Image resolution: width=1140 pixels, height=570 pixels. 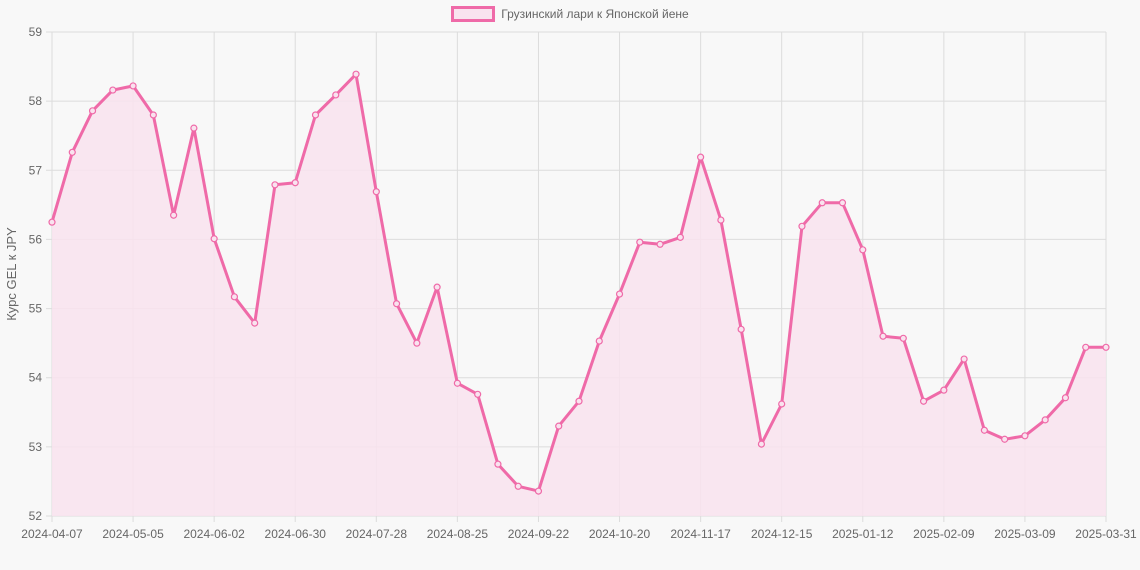 What do you see at coordinates (296, 534) in the screenshot?
I see `x-tick-label: 2024-06-30` at bounding box center [296, 534].